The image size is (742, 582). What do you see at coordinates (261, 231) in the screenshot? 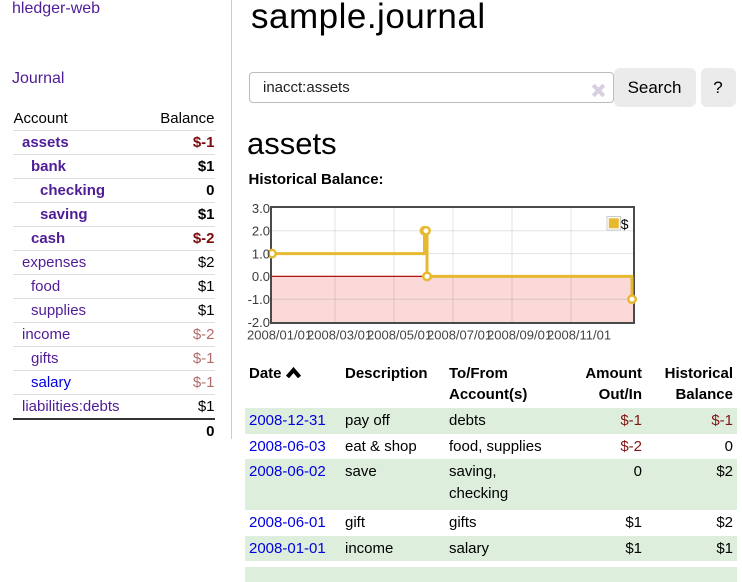
I see `svg-text: 2.0` at bounding box center [261, 231].